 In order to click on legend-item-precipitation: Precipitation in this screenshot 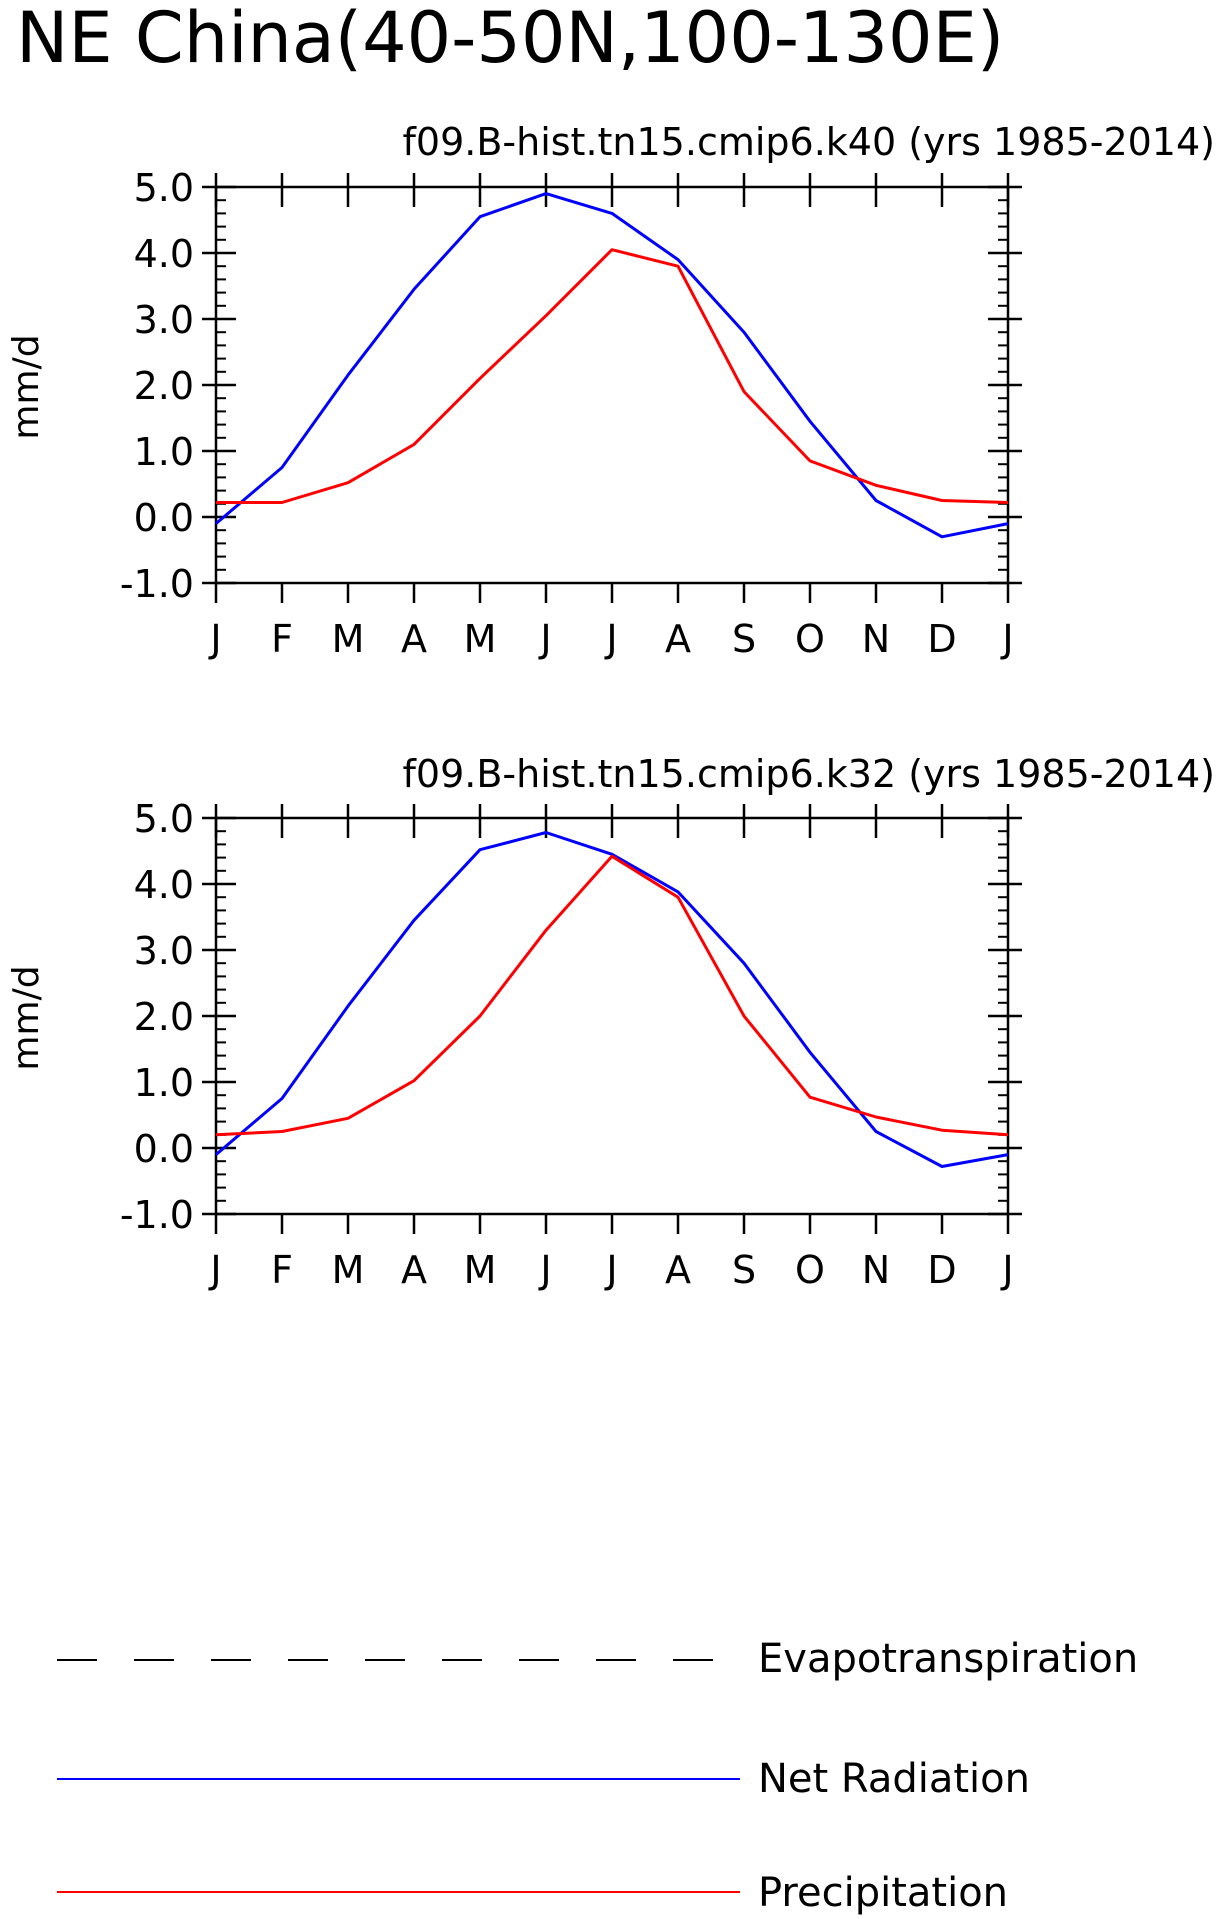, I will do `click(532, 1893)`.